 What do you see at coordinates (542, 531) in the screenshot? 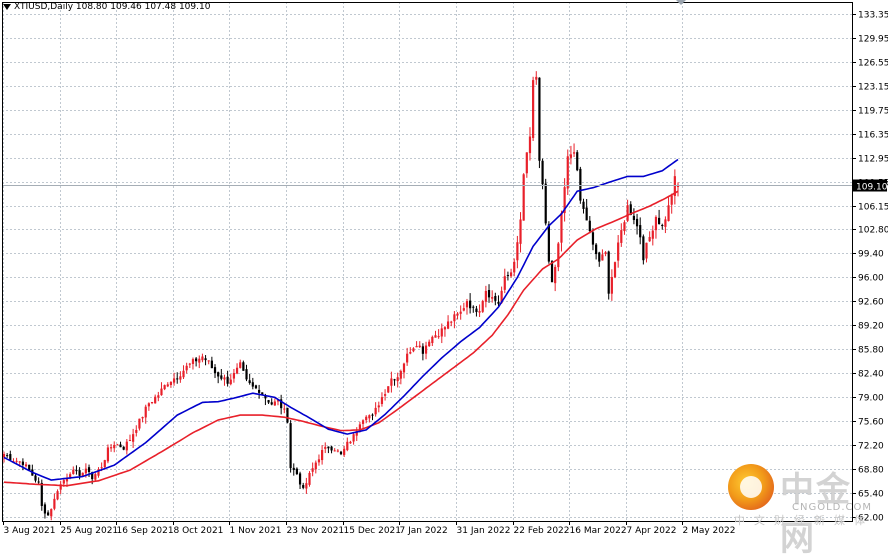
I see `x-tick-label: 22 Feb 2022` at bounding box center [542, 531].